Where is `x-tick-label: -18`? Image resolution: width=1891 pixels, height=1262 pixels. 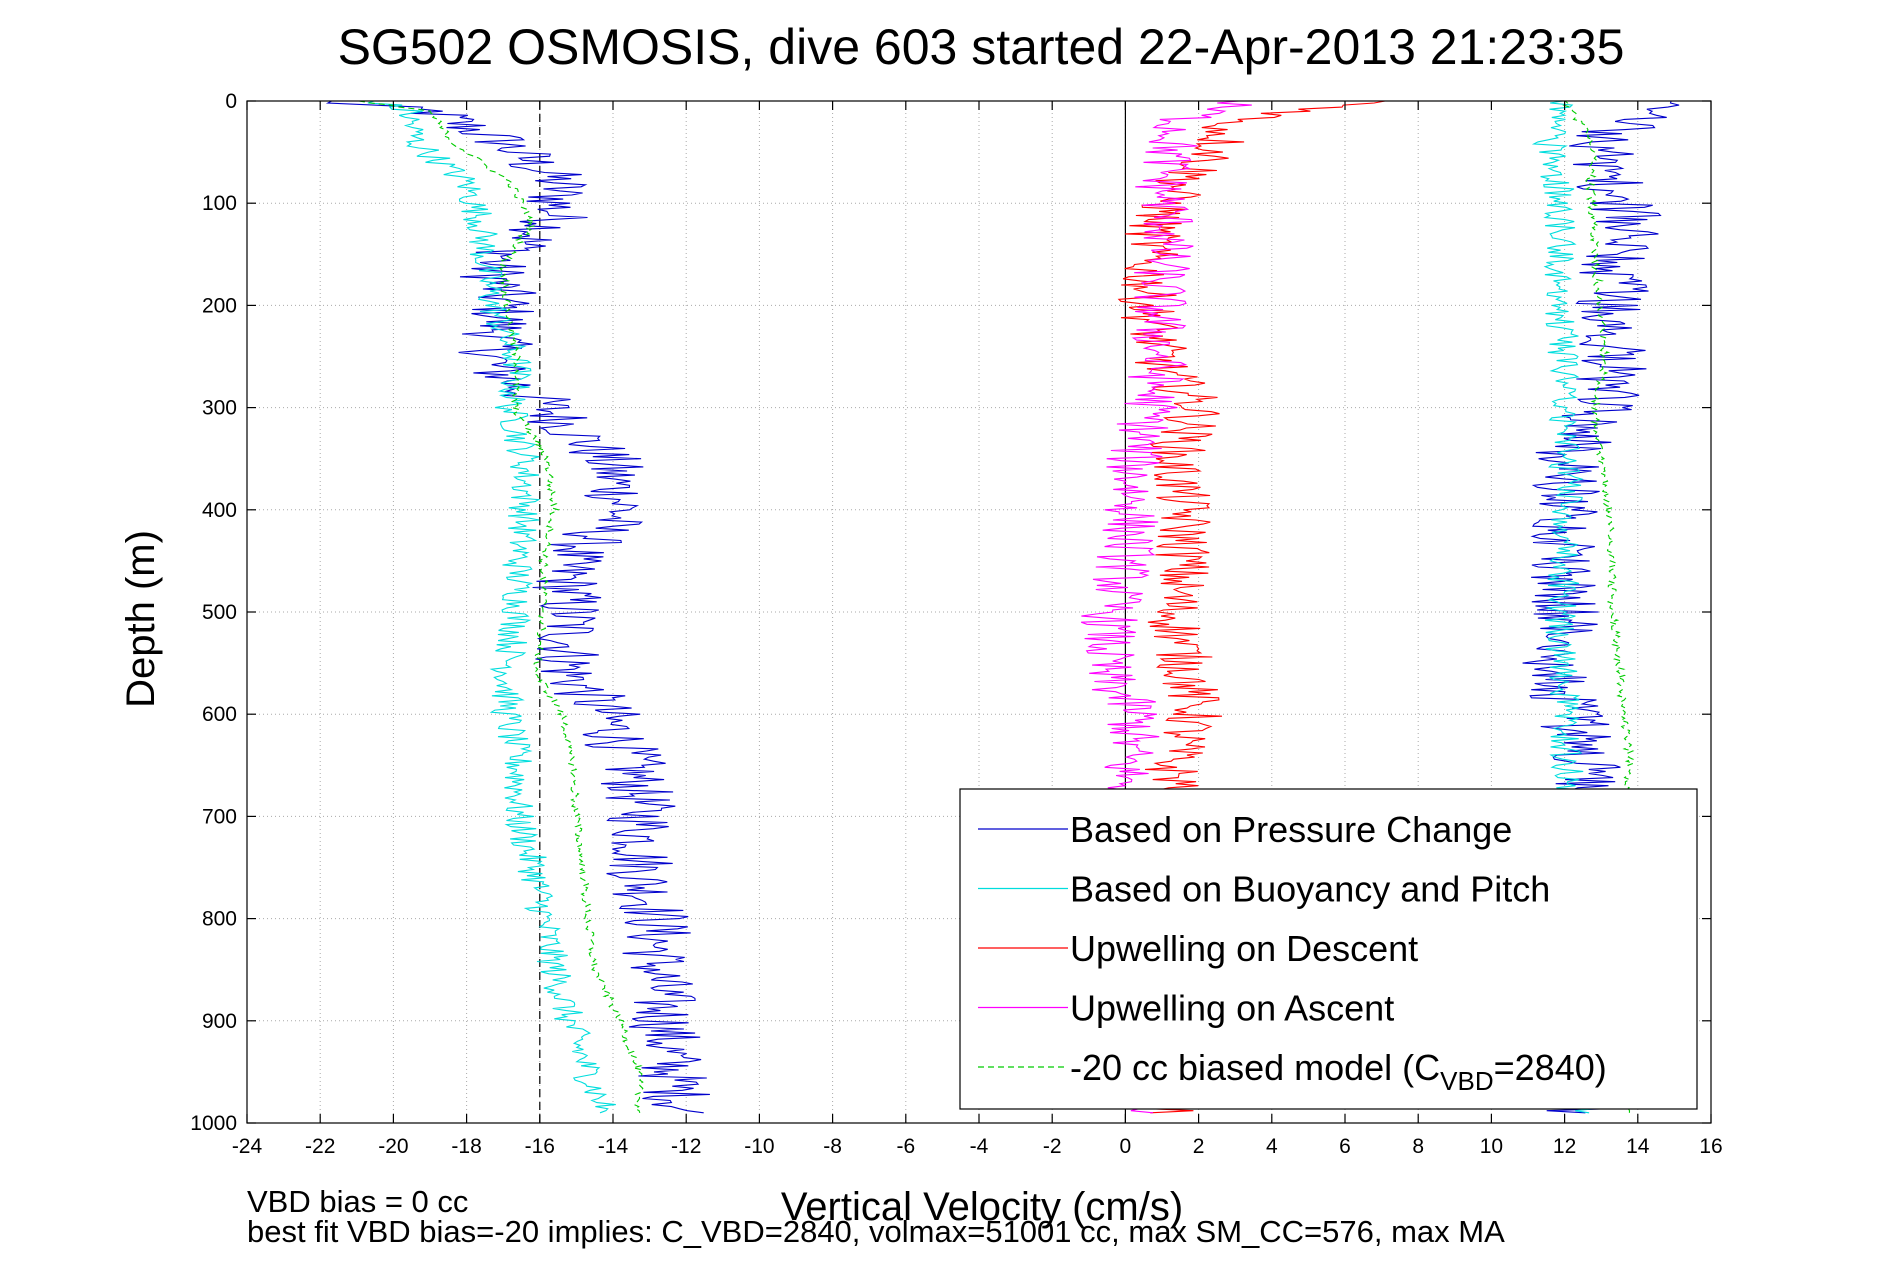 x-tick-label: -18 is located at coordinates (466, 1146).